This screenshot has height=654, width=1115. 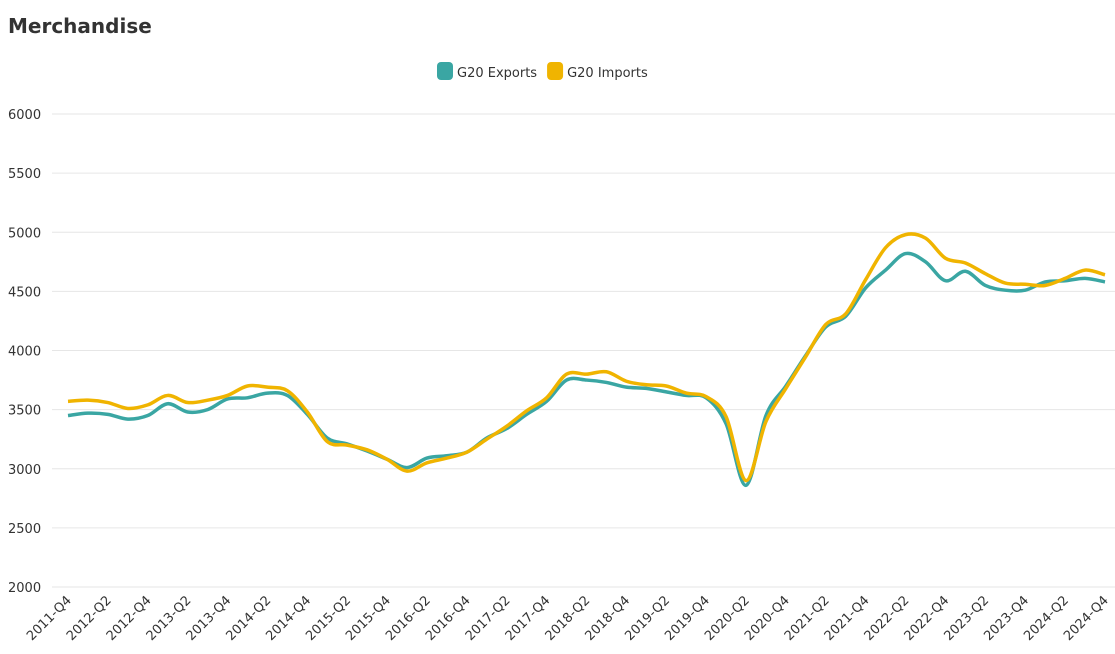 What do you see at coordinates (24, 233) in the screenshot?
I see `y-tick-label: 5000` at bounding box center [24, 233].